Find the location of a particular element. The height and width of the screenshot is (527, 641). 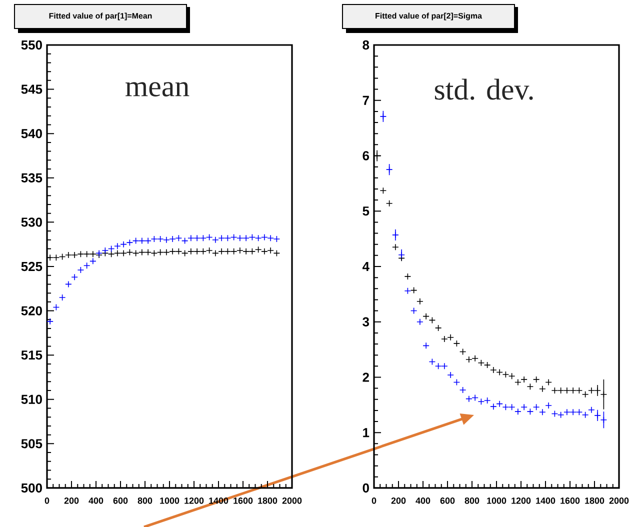

y-tick-label: 3 is located at coordinates (366, 321).